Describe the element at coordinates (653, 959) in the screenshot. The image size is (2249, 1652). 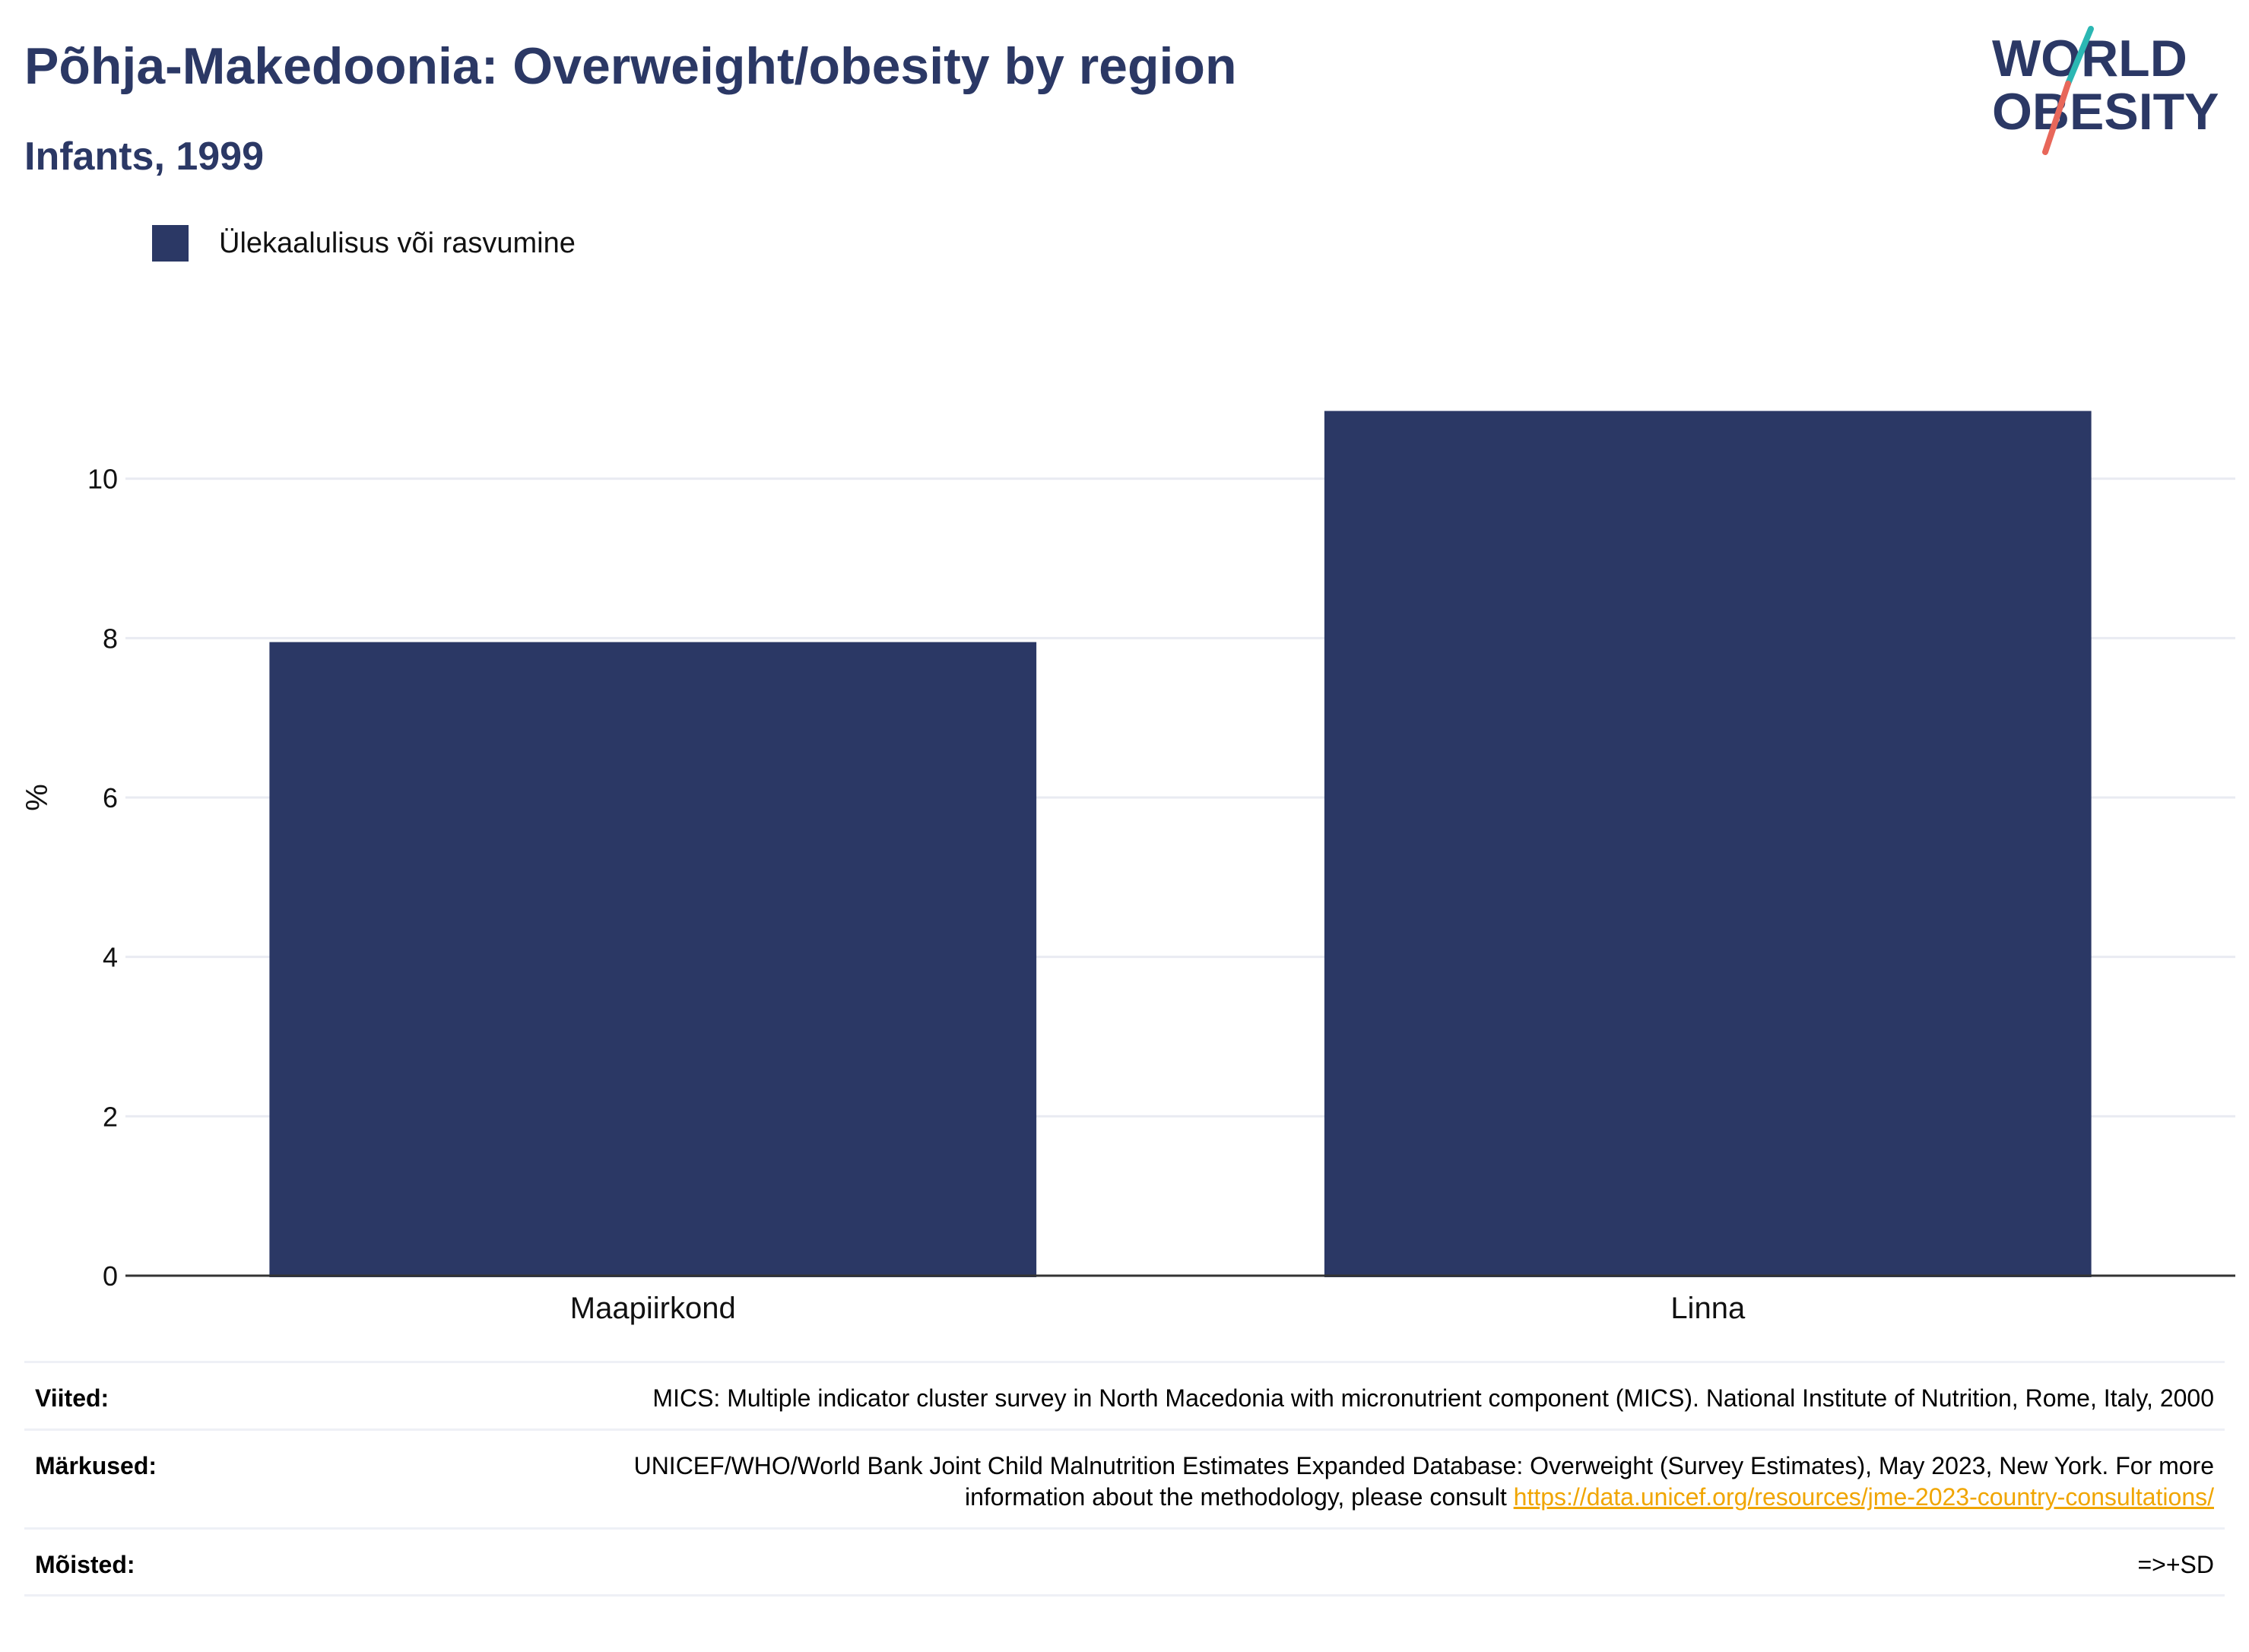
I see `bar` at that location.